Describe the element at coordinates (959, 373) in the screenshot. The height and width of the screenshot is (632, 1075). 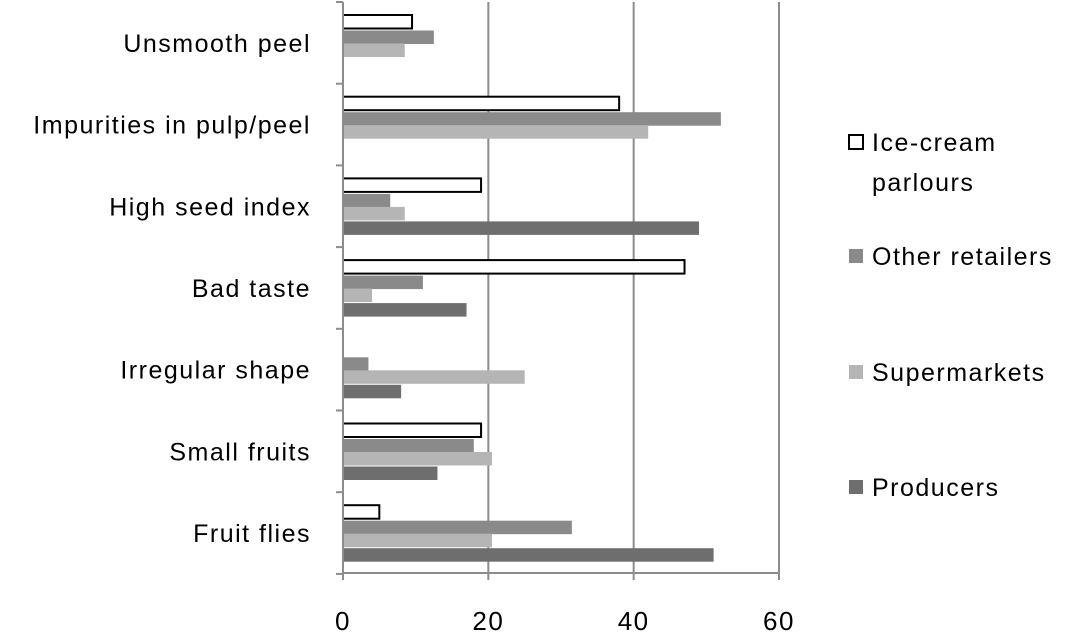
I see `legend-label-supermarkets: Supermarkets` at that location.